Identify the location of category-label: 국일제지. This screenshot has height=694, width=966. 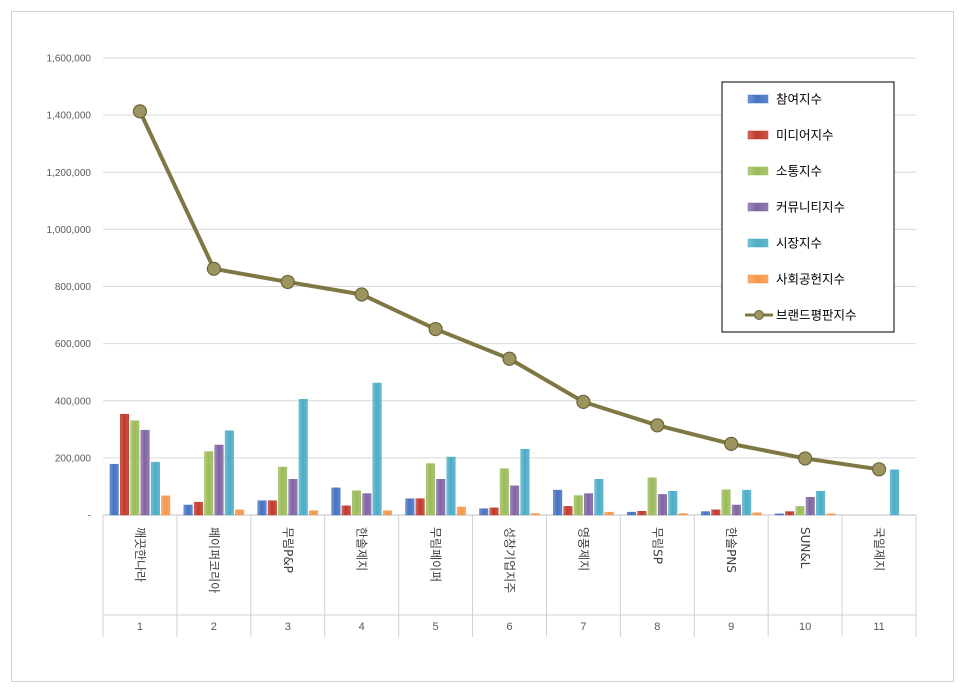
(879, 549).